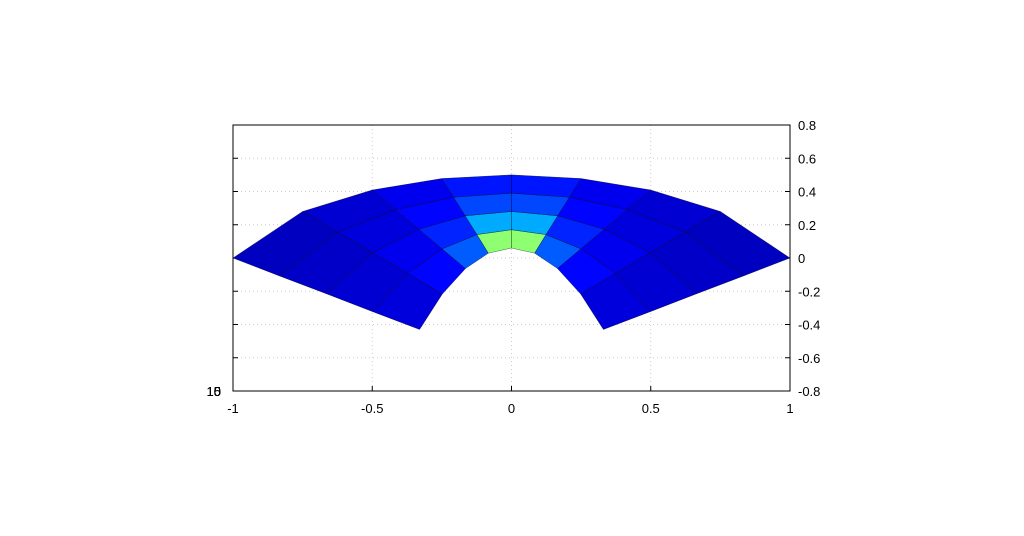 This screenshot has width=1024, height=536. I want to click on x-tick-label: -0.5, so click(372, 408).